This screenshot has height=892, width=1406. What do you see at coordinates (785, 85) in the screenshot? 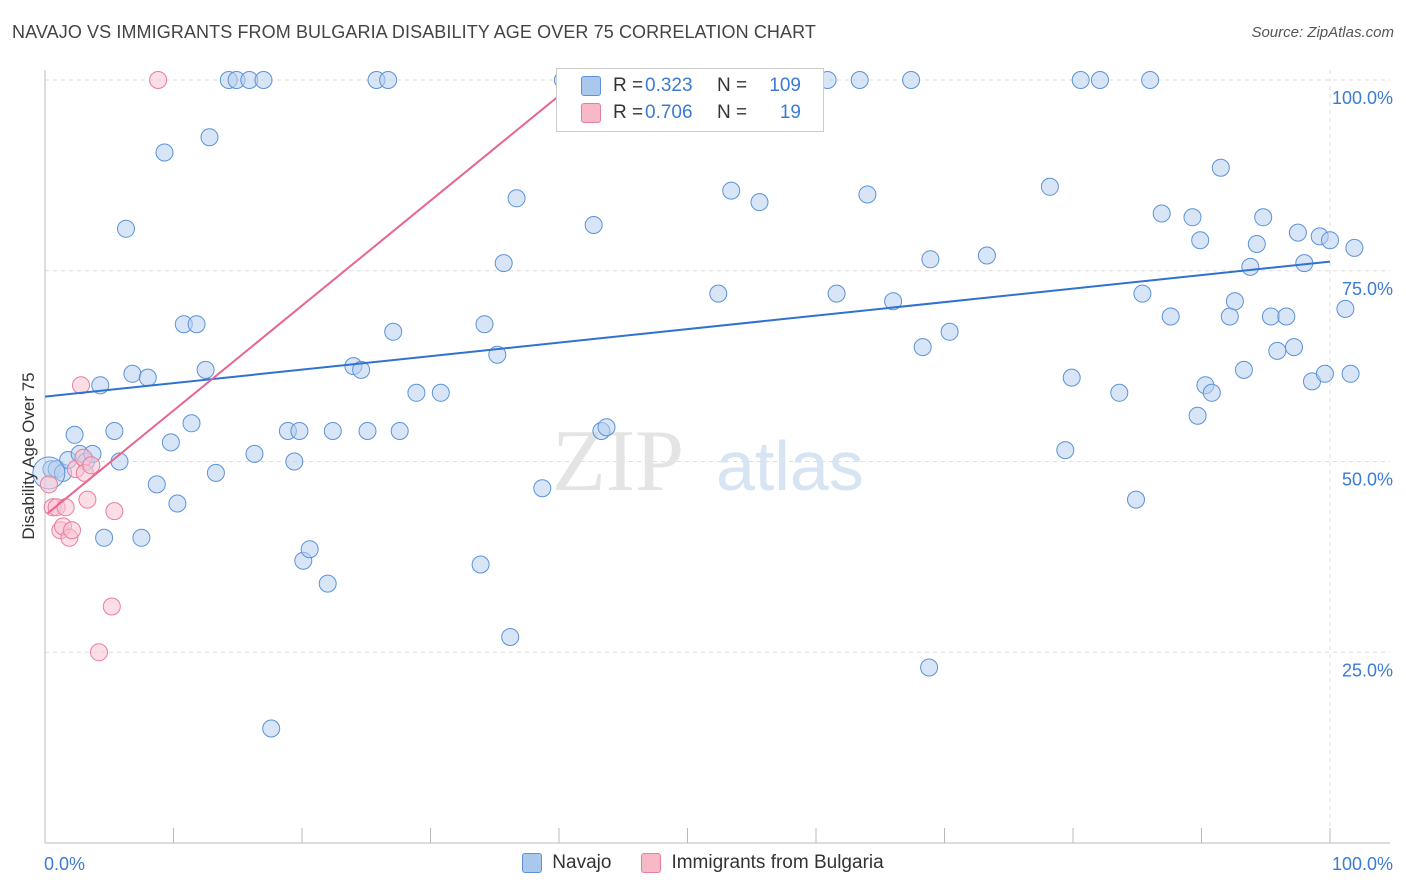
I see `n-value: 109` at bounding box center [785, 85].